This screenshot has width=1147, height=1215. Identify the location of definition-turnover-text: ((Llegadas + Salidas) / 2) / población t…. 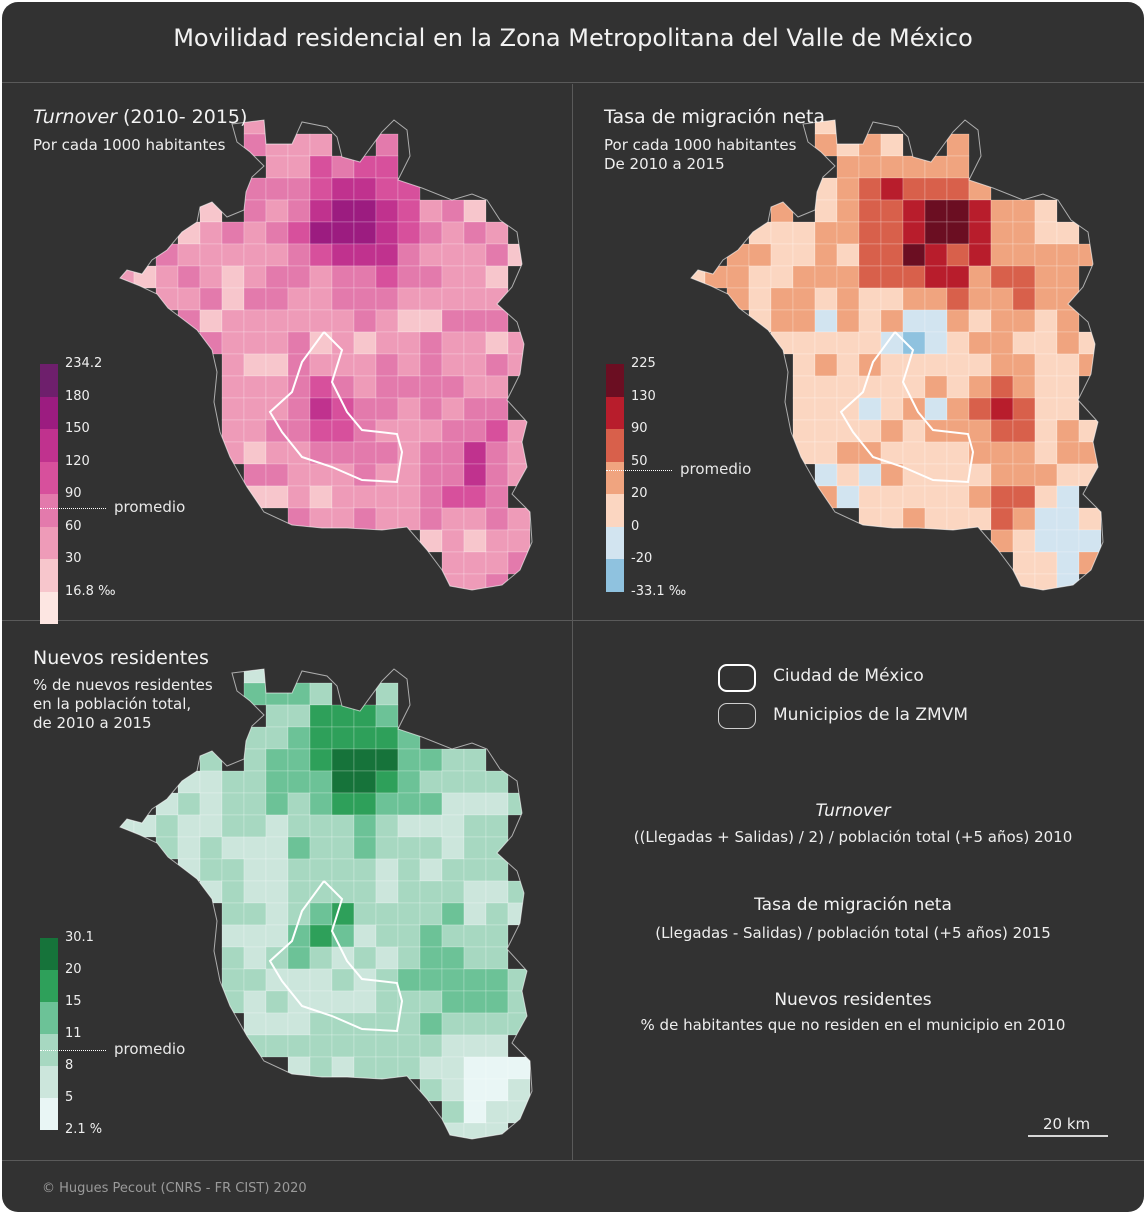
(853, 837).